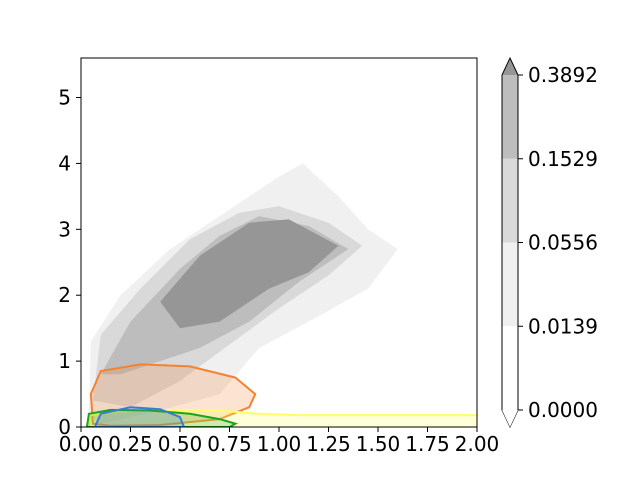  I want to click on x-tick-label: 1.50, so click(378, 444).